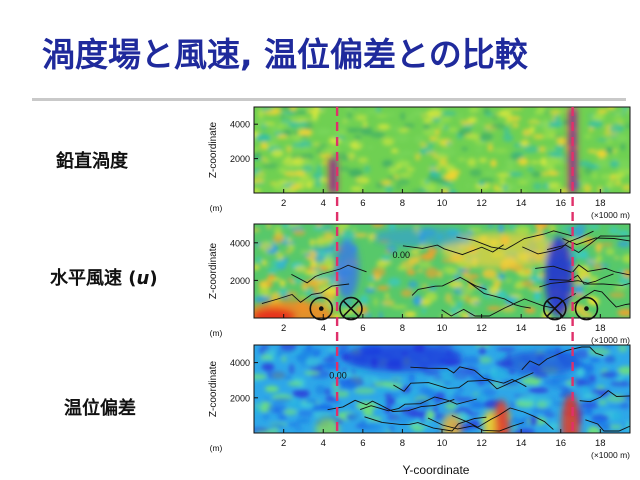  I want to click on heatmap-field, so click(442, 150).